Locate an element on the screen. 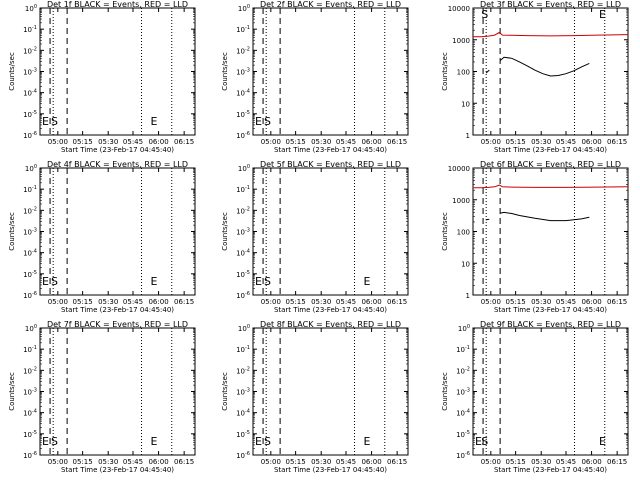 Image resolution: width=640 pixels, height=480 pixels. panel-title: Det 2f BLACK = Events, RED = LLD is located at coordinates (330, 4).